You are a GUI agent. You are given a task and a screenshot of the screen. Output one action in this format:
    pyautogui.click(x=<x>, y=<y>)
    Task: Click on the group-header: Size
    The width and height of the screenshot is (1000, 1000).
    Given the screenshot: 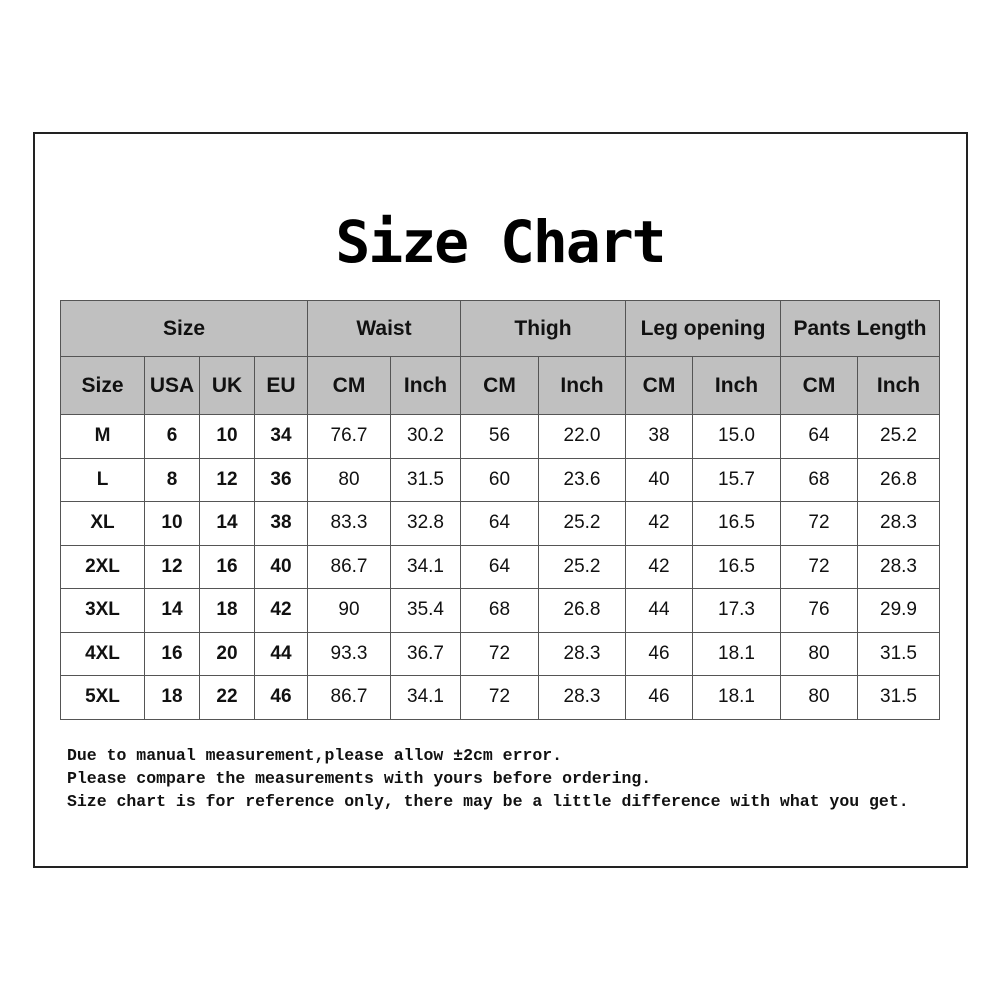 What is the action you would take?
    pyautogui.click(x=184, y=328)
    